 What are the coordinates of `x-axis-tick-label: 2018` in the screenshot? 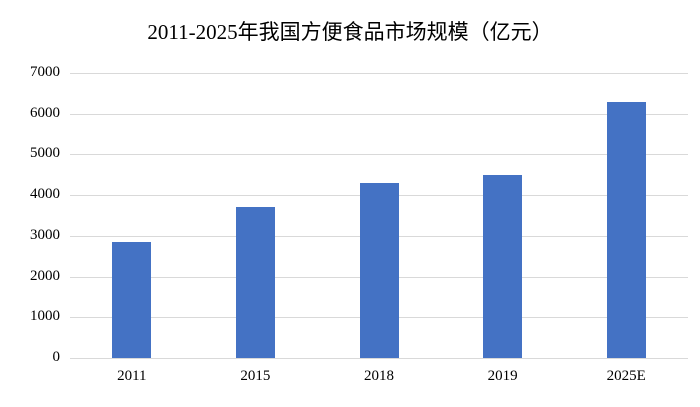 It's located at (379, 376).